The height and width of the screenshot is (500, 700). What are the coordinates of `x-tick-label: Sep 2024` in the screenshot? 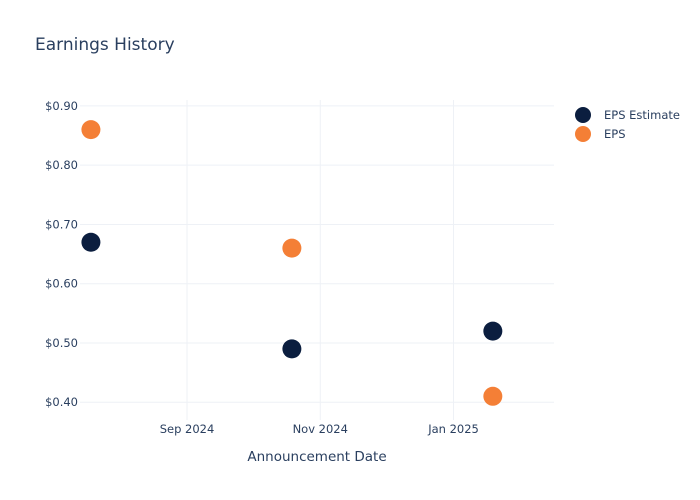 It's located at (187, 429).